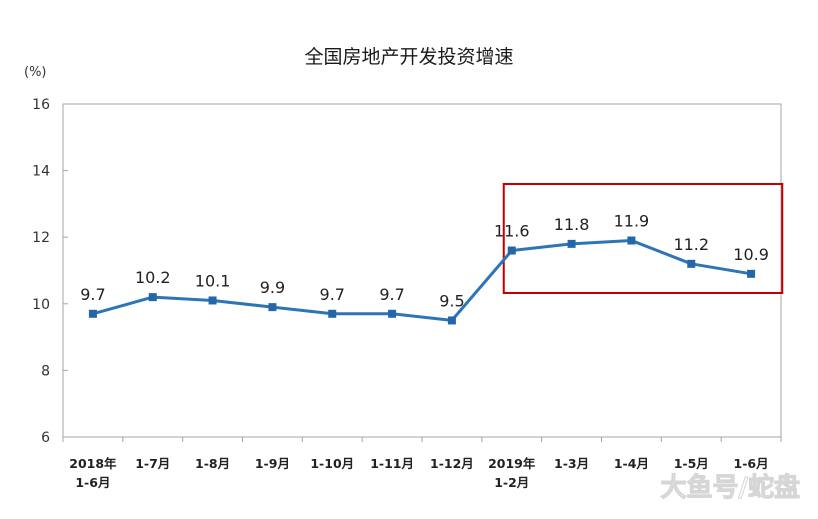 Image resolution: width=818 pixels, height=519 pixels. What do you see at coordinates (153, 277) in the screenshot?
I see `data-label: 10.2` at bounding box center [153, 277].